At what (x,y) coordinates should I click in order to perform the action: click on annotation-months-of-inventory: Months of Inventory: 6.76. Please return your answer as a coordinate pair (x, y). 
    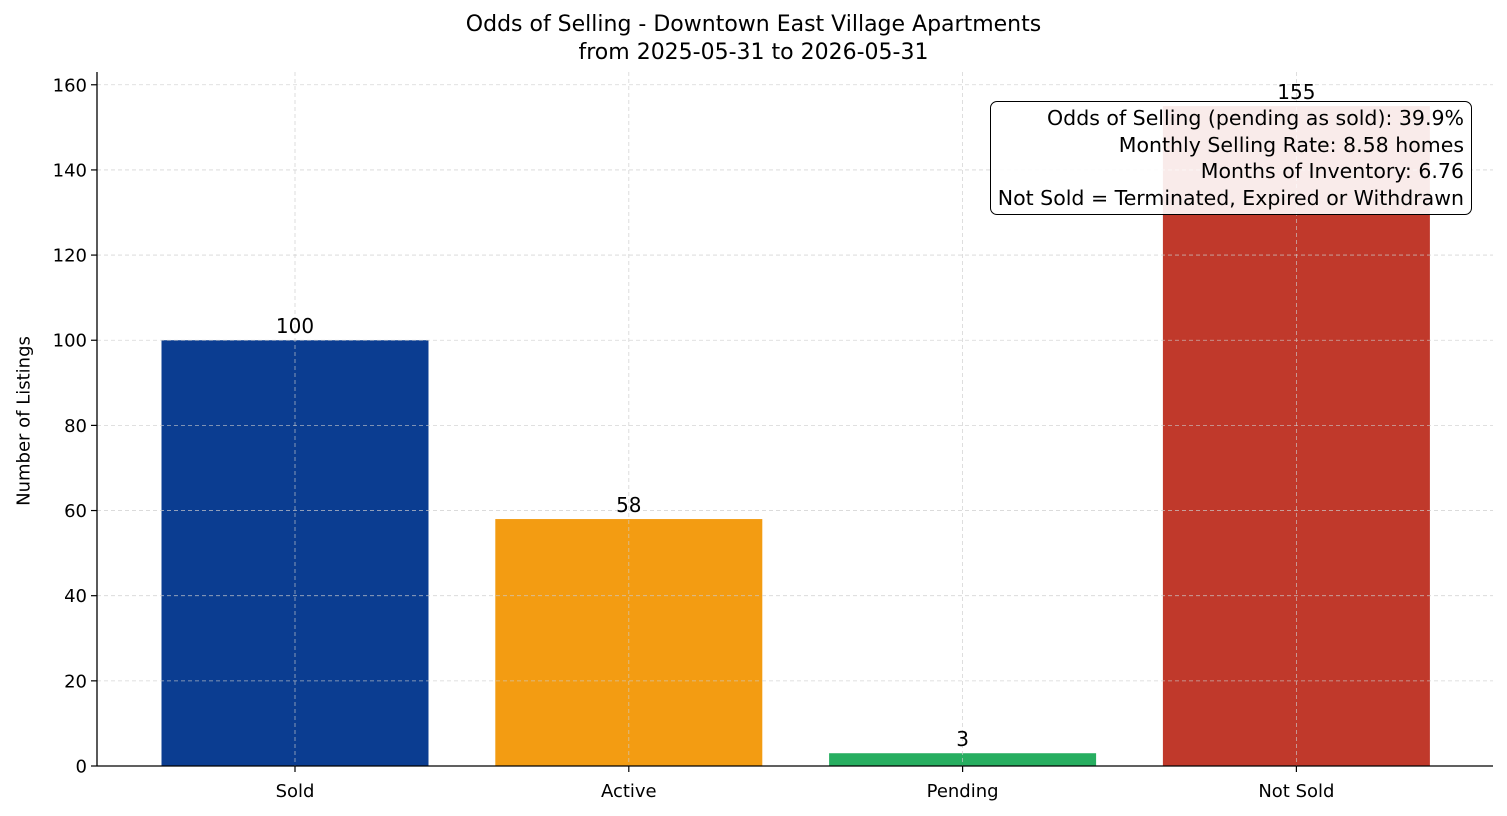
    Looking at the image, I should click on (1332, 171).